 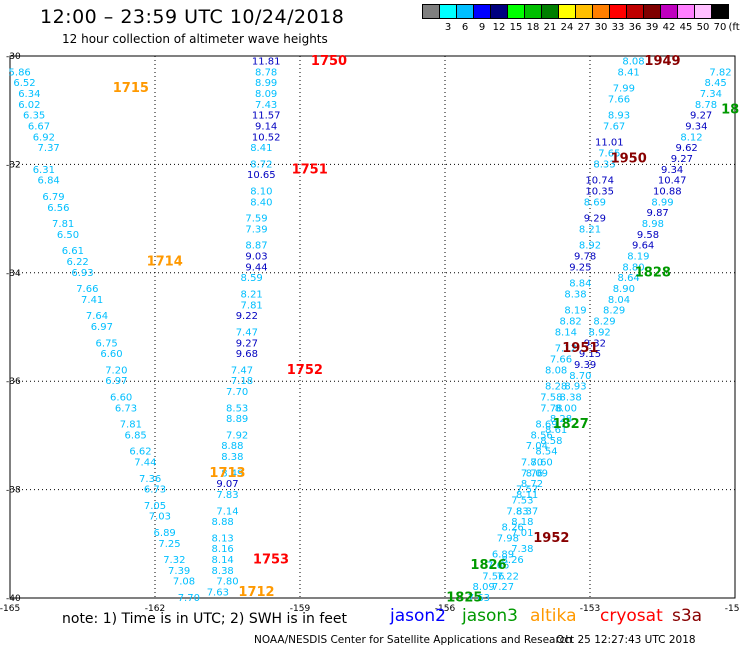 I want to click on wave-height-value: 6.67, so click(x=39, y=126).